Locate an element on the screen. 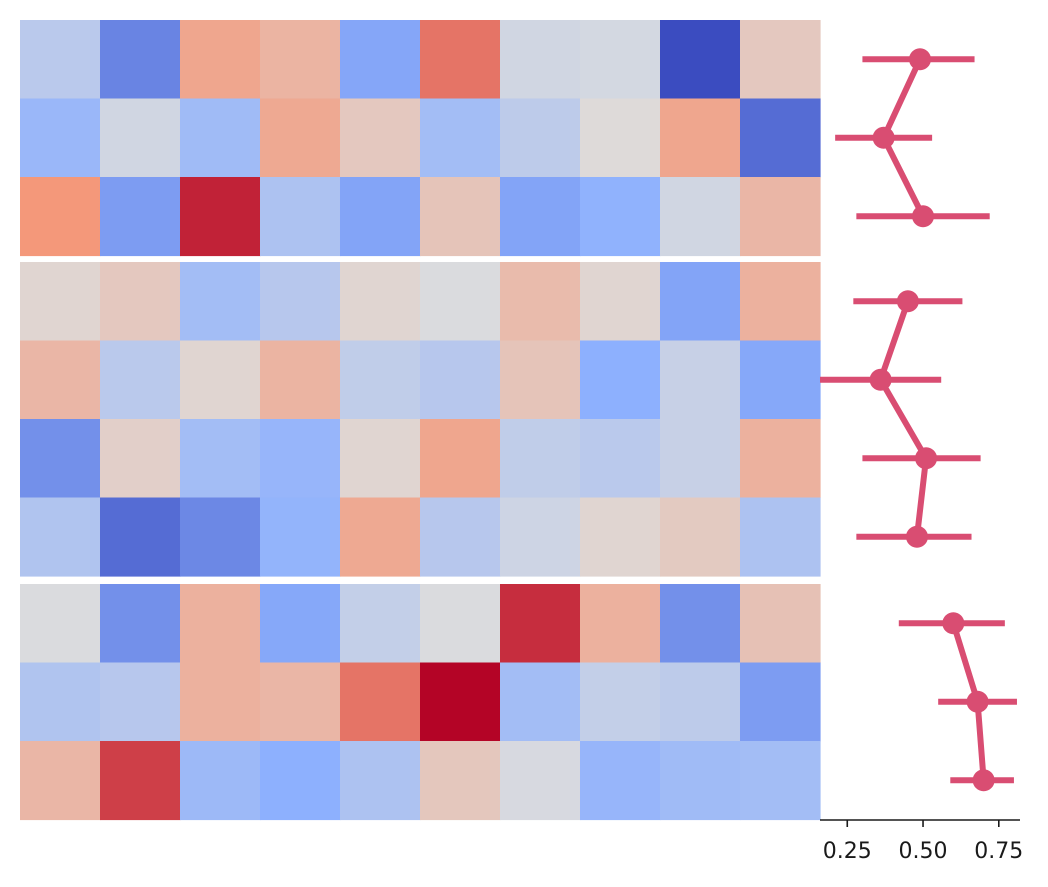 The image size is (1048, 887). series-line is located at coordinates (903, 419).